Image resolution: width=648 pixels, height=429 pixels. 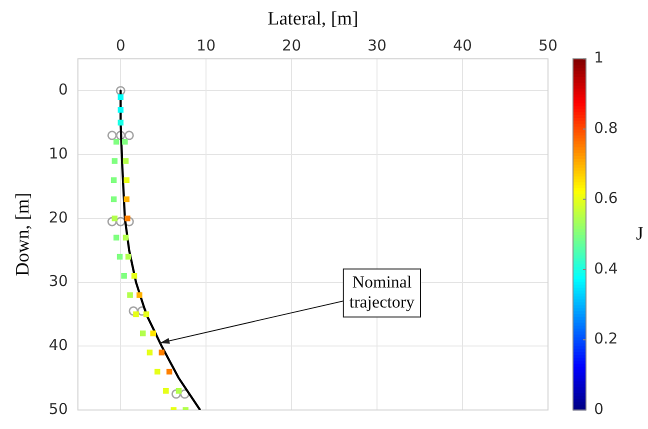 What do you see at coordinates (382, 292) in the screenshot?
I see `annotation: Nominal trajectory` at bounding box center [382, 292].